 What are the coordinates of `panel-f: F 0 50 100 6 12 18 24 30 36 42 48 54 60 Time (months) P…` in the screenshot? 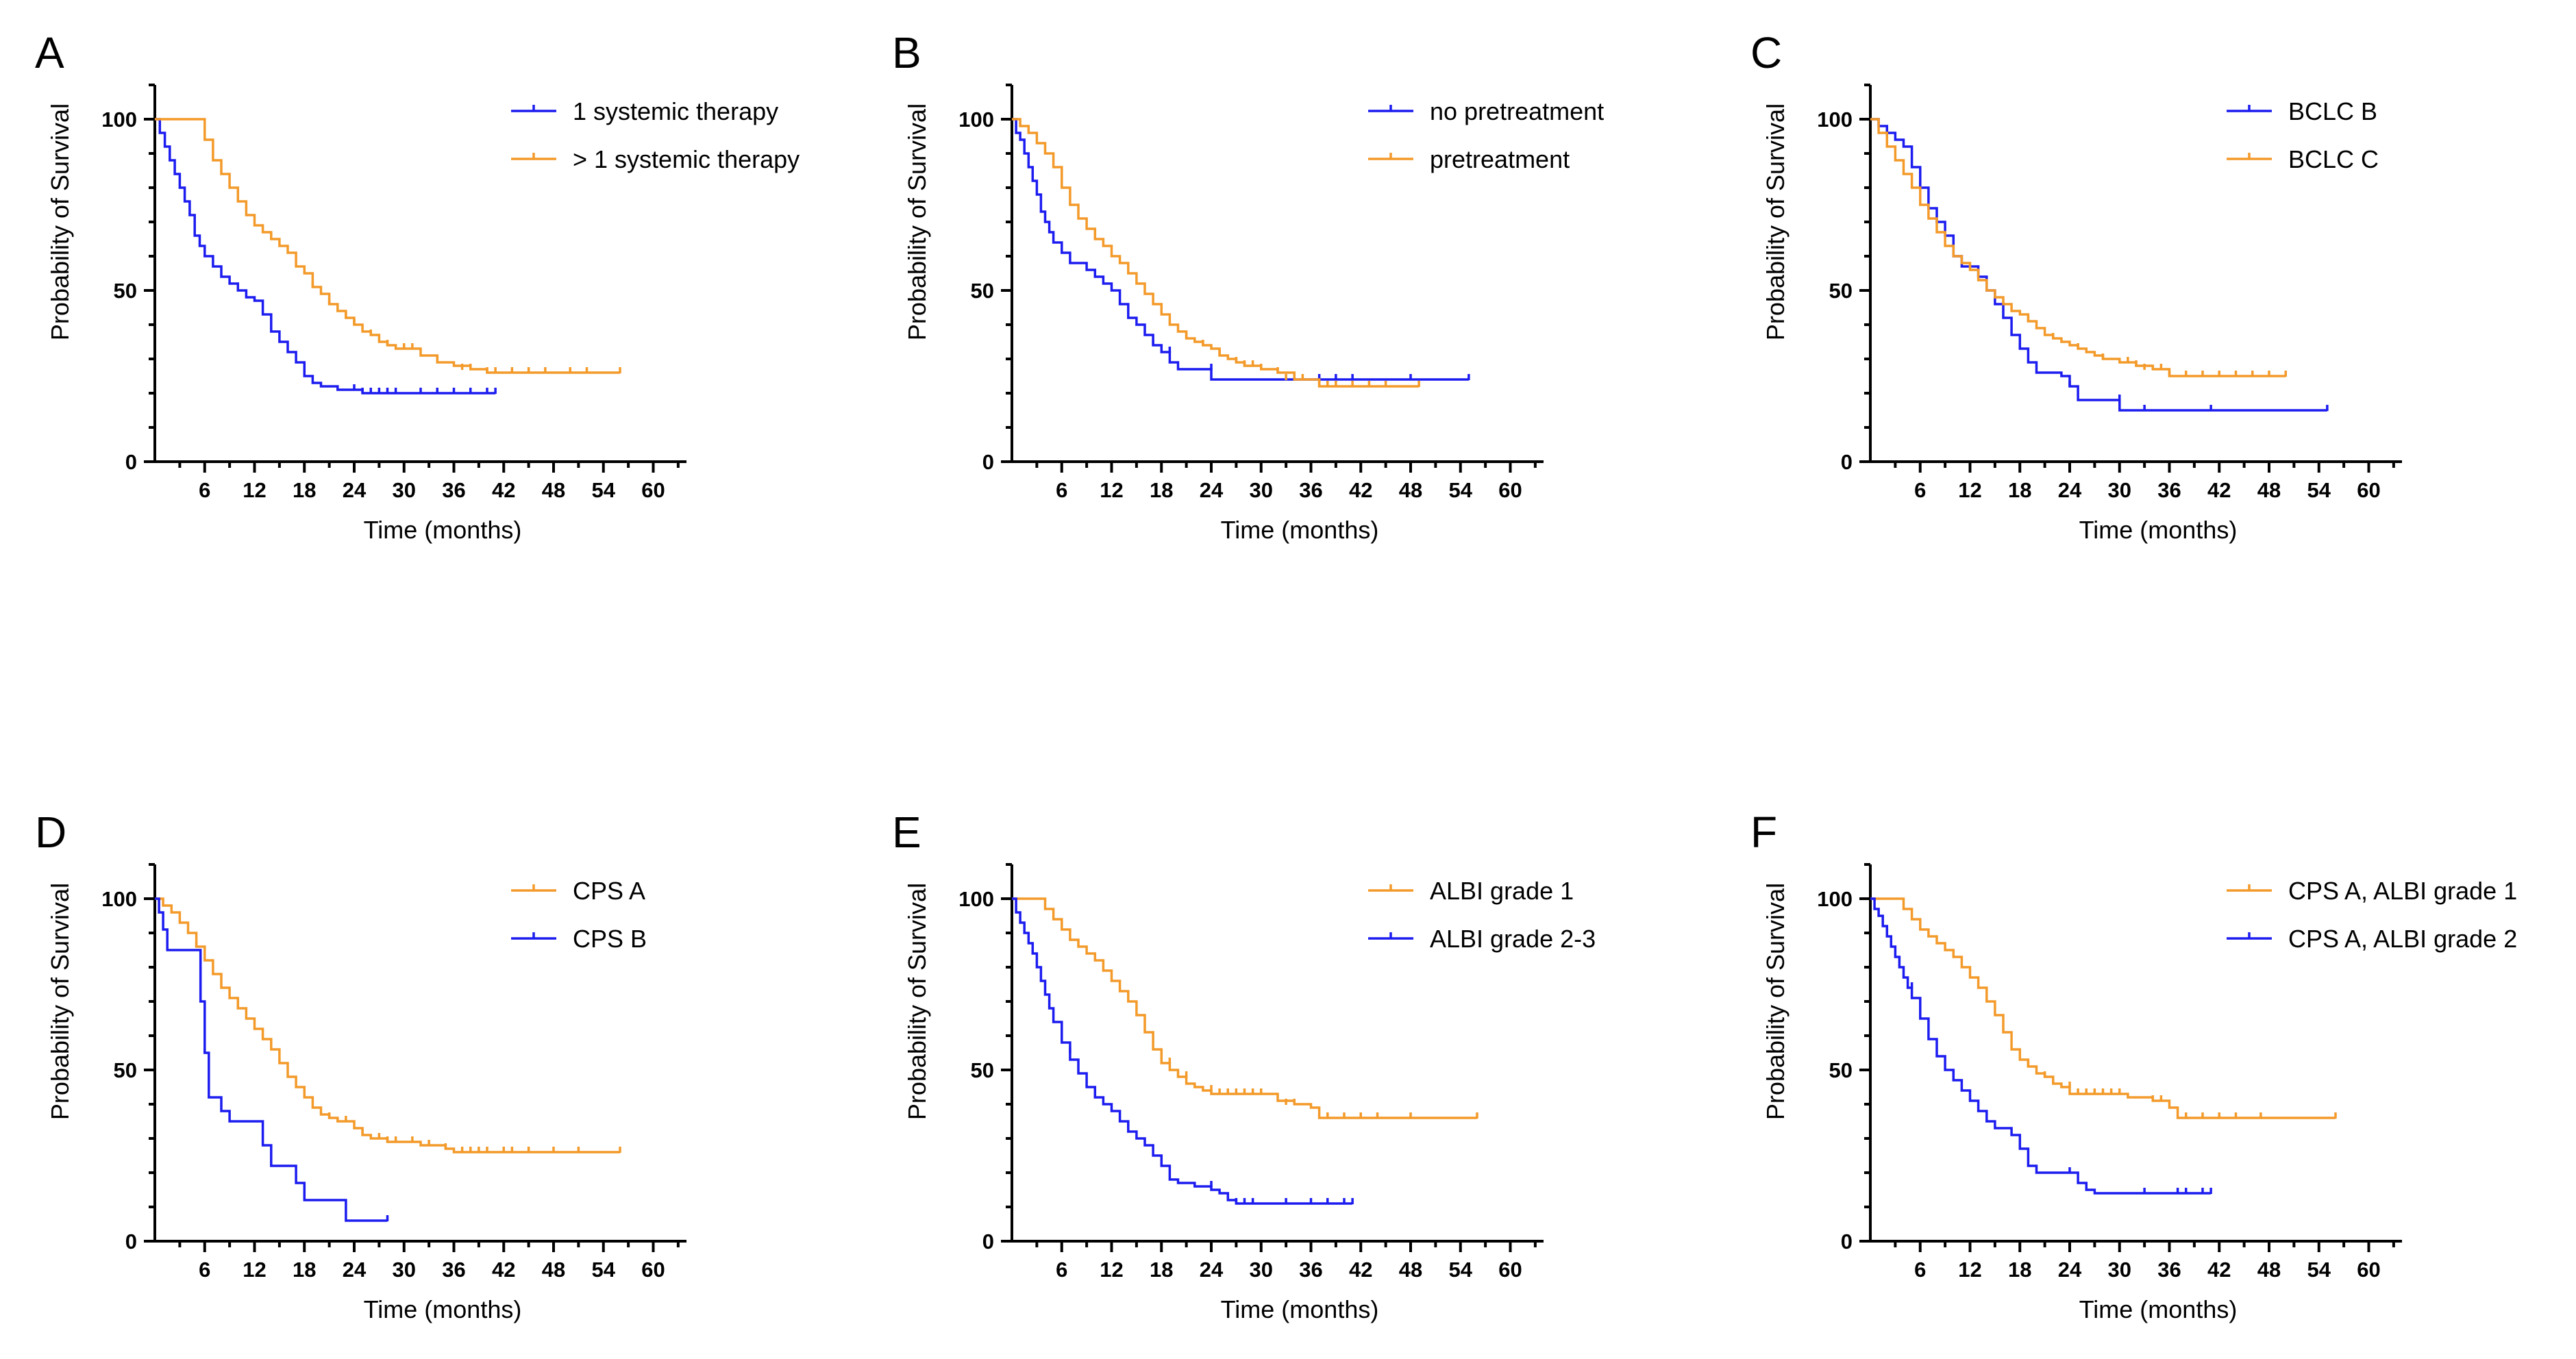 It's located at (2133, 1065).